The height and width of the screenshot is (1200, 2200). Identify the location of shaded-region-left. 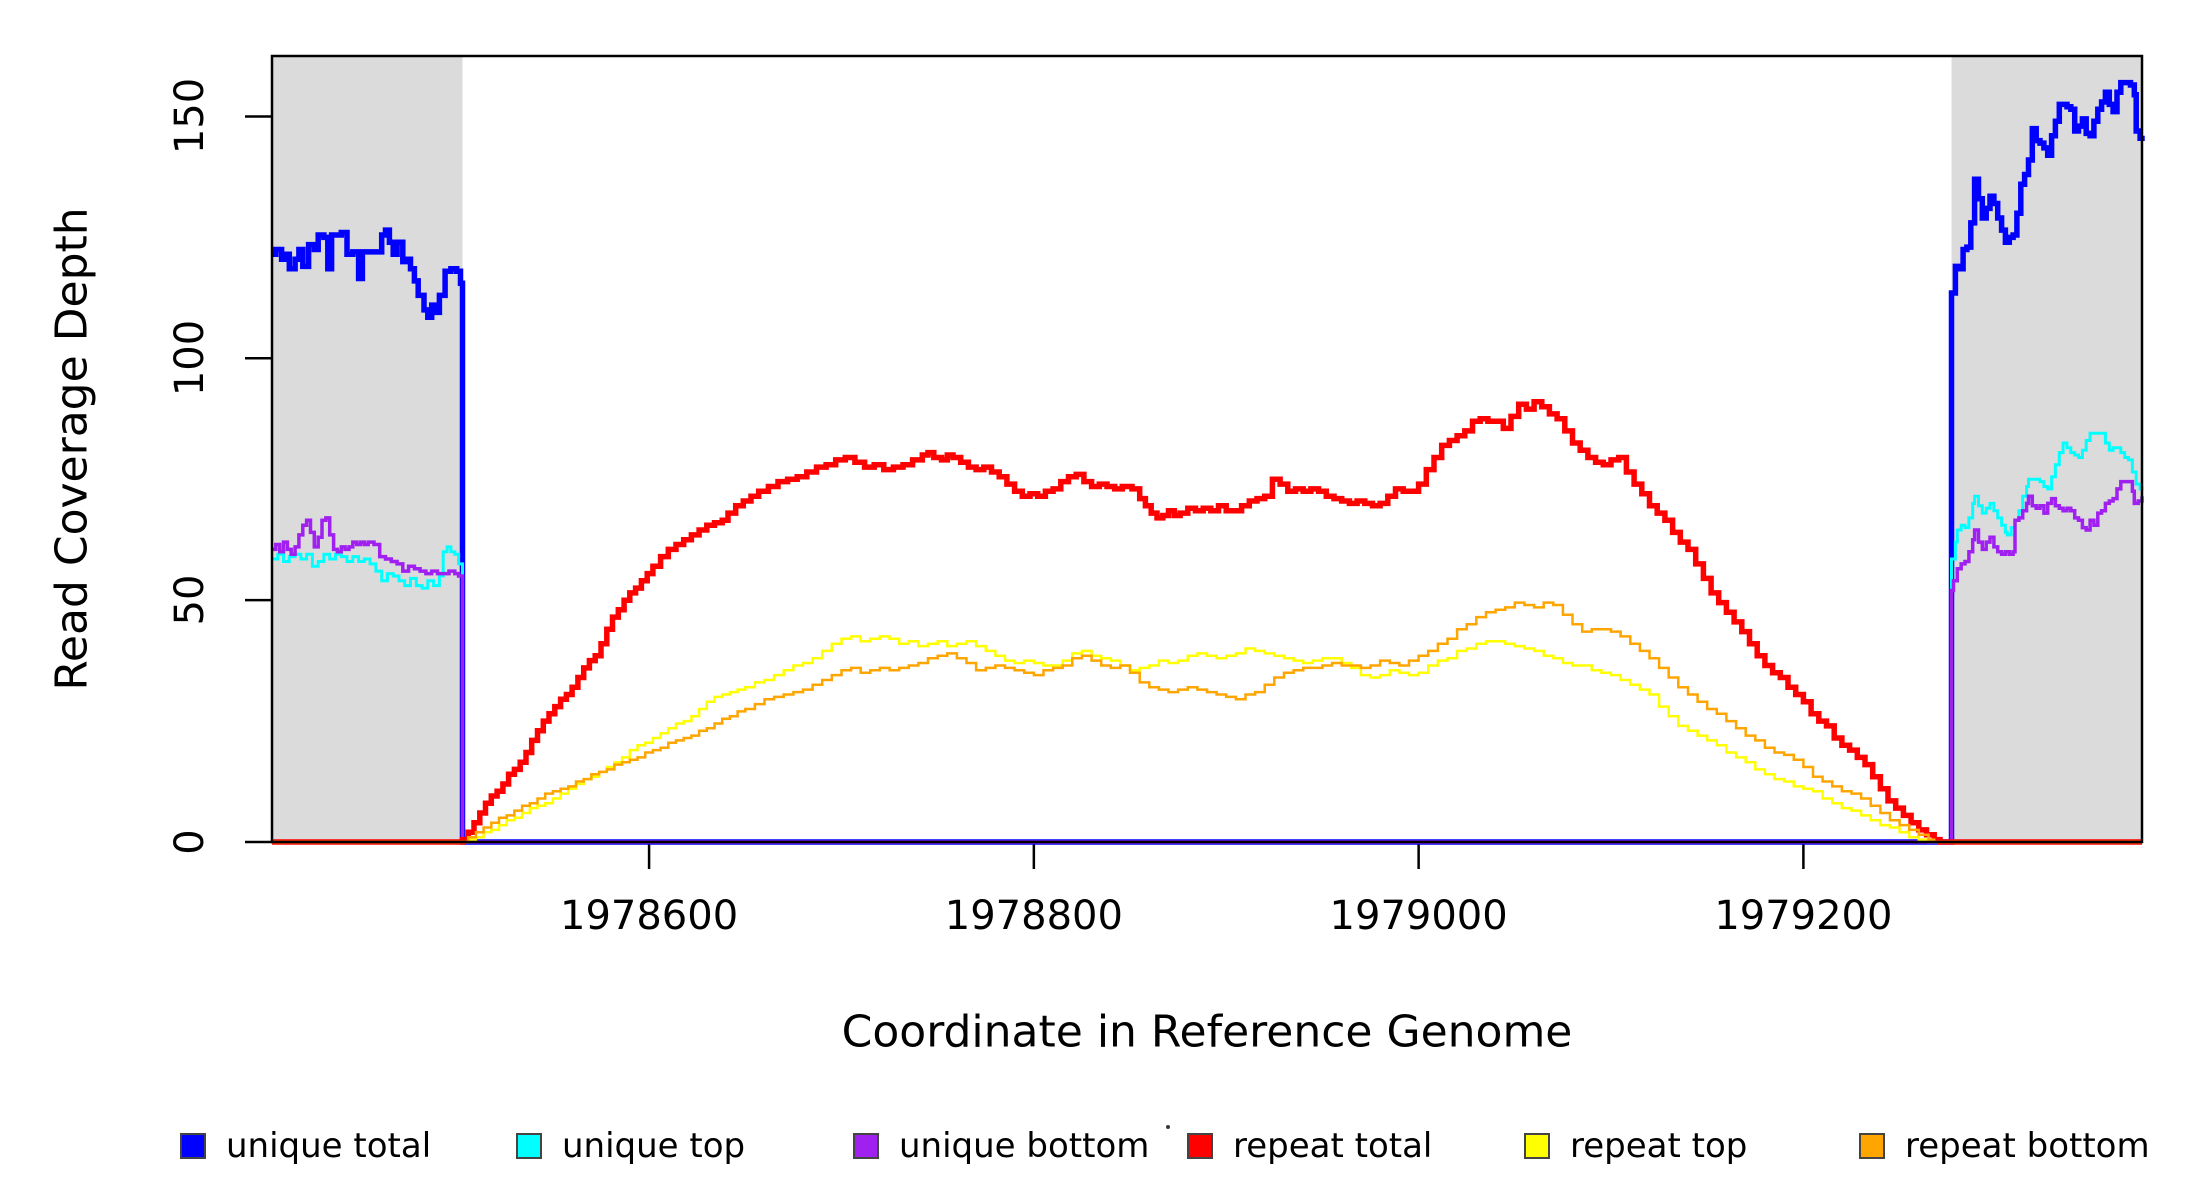
(367, 449).